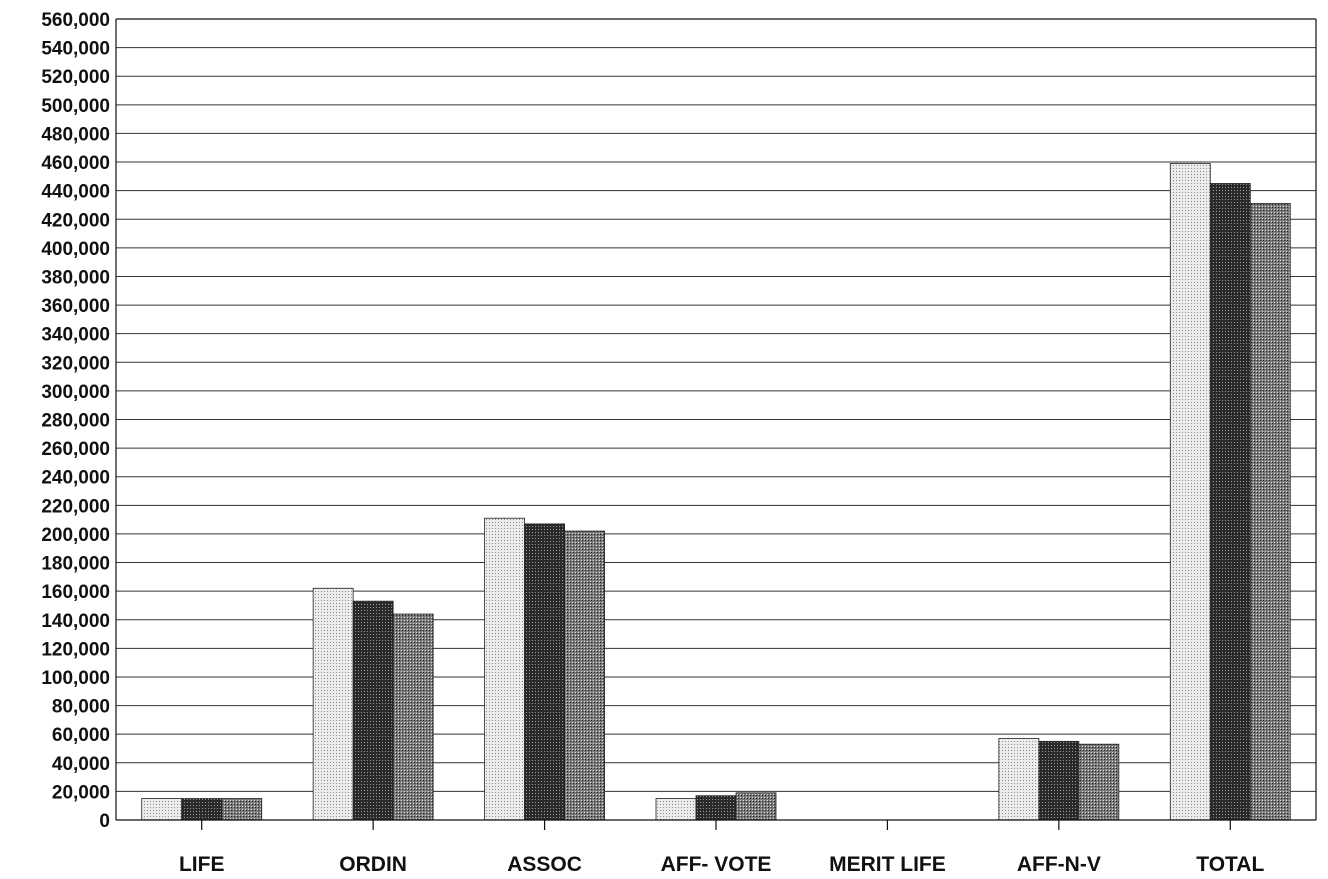 This screenshot has height=879, width=1328. Describe the element at coordinates (75, 649) in the screenshot. I see `y-tick-label: 120,000` at that location.